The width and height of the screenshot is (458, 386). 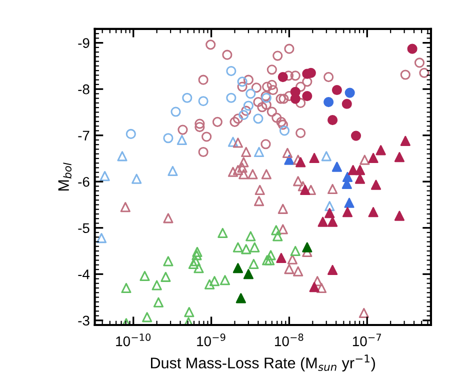 I want to click on x-axis-title: Dust Mass-Loss Rate (M$_{sun}$ yr$^{−1}$), so click(x=263, y=363).